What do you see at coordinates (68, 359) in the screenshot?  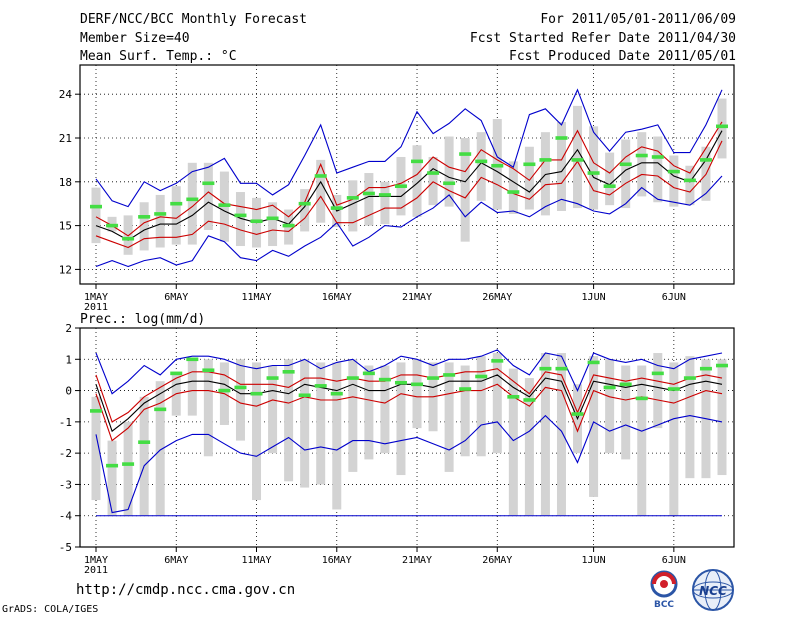 I see `precip-ytick-label: 1` at bounding box center [68, 359].